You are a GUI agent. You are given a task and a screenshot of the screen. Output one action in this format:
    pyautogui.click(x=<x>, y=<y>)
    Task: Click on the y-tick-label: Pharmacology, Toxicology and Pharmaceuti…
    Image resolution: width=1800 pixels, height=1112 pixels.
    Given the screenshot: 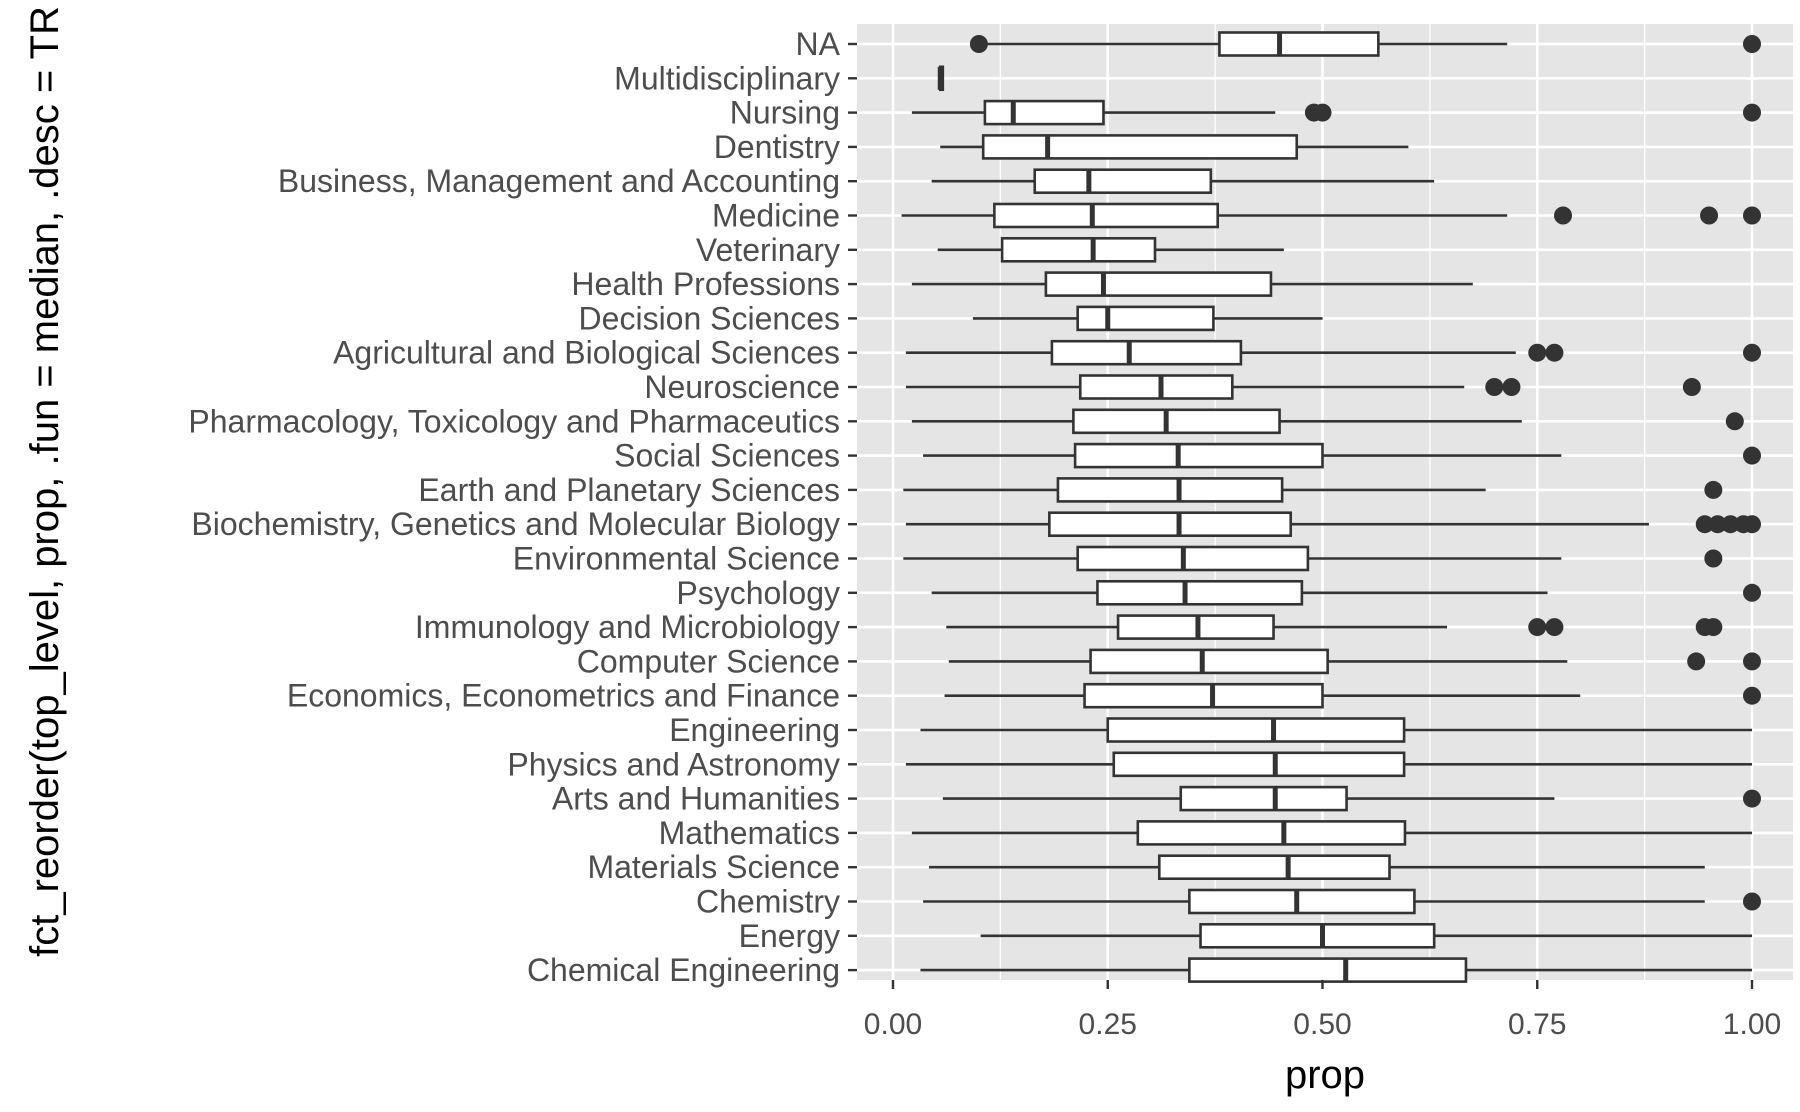 What is the action you would take?
    pyautogui.click(x=514, y=421)
    